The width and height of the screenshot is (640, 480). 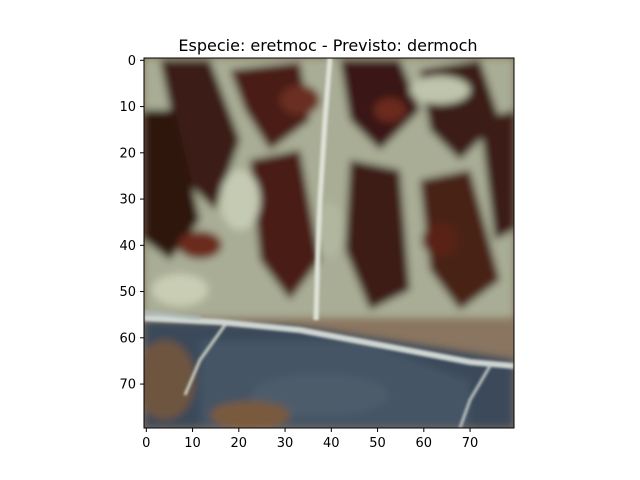 What do you see at coordinates (127, 153) in the screenshot?
I see `y-tick-label: 20` at bounding box center [127, 153].